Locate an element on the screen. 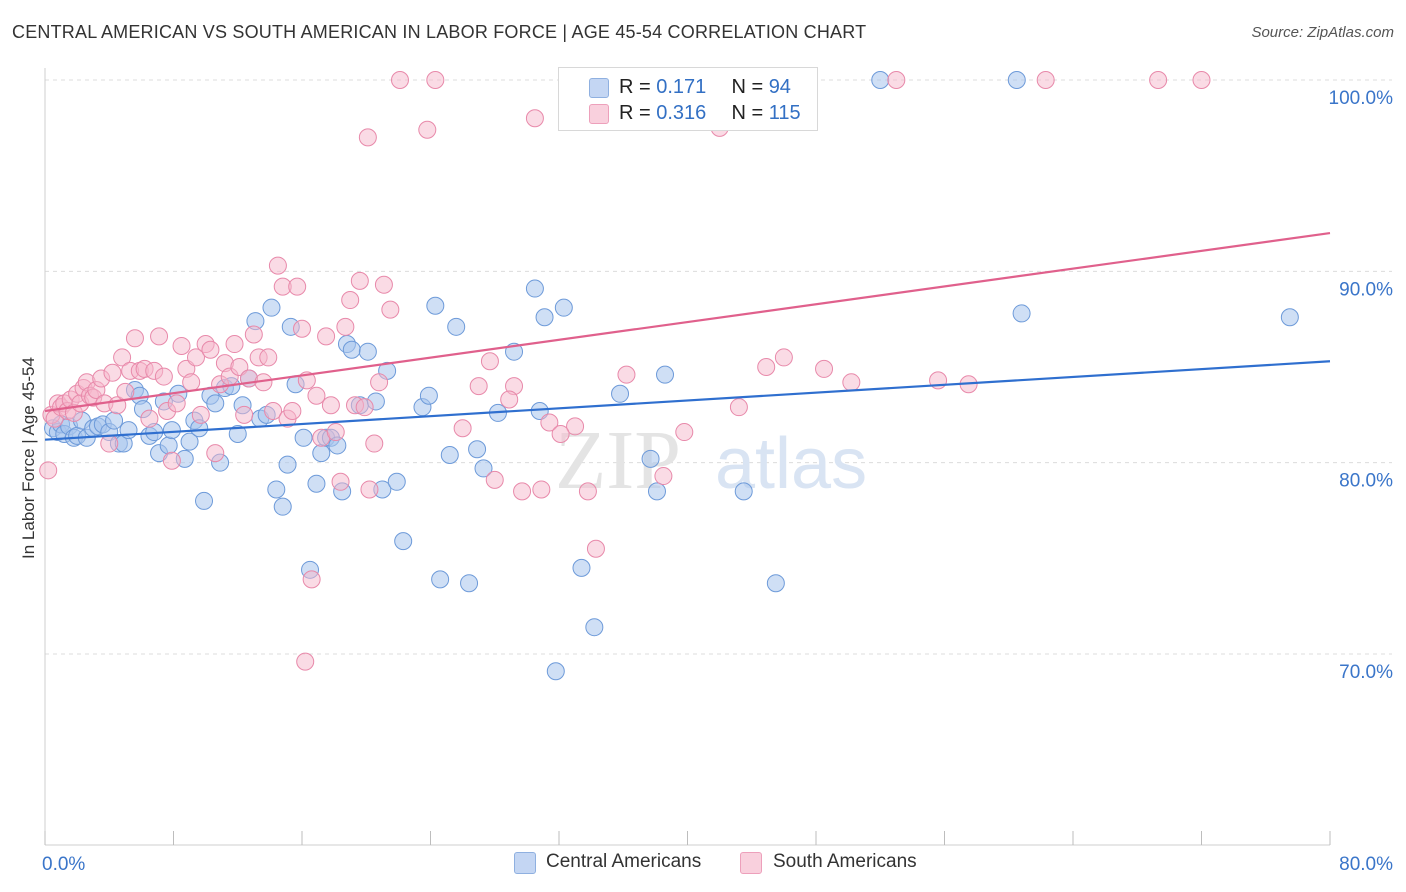 Image resolution: width=1406 pixels, height=892 pixels. legend-swatch-south is located at coordinates (599, 114).